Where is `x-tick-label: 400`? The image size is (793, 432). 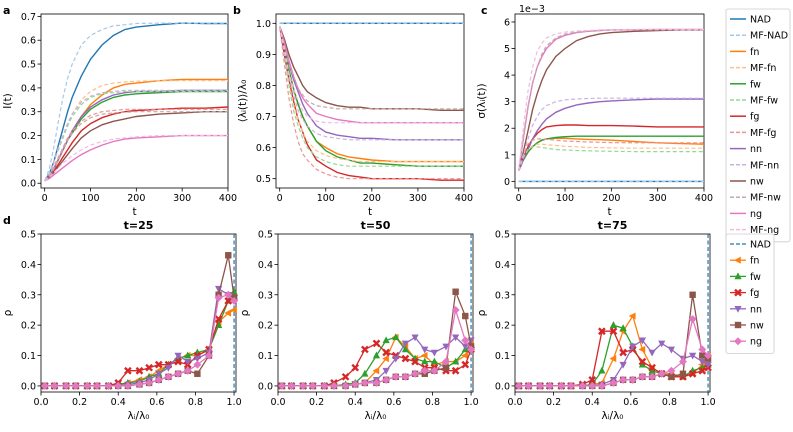
x-tick-label: 400 is located at coordinates (704, 198).